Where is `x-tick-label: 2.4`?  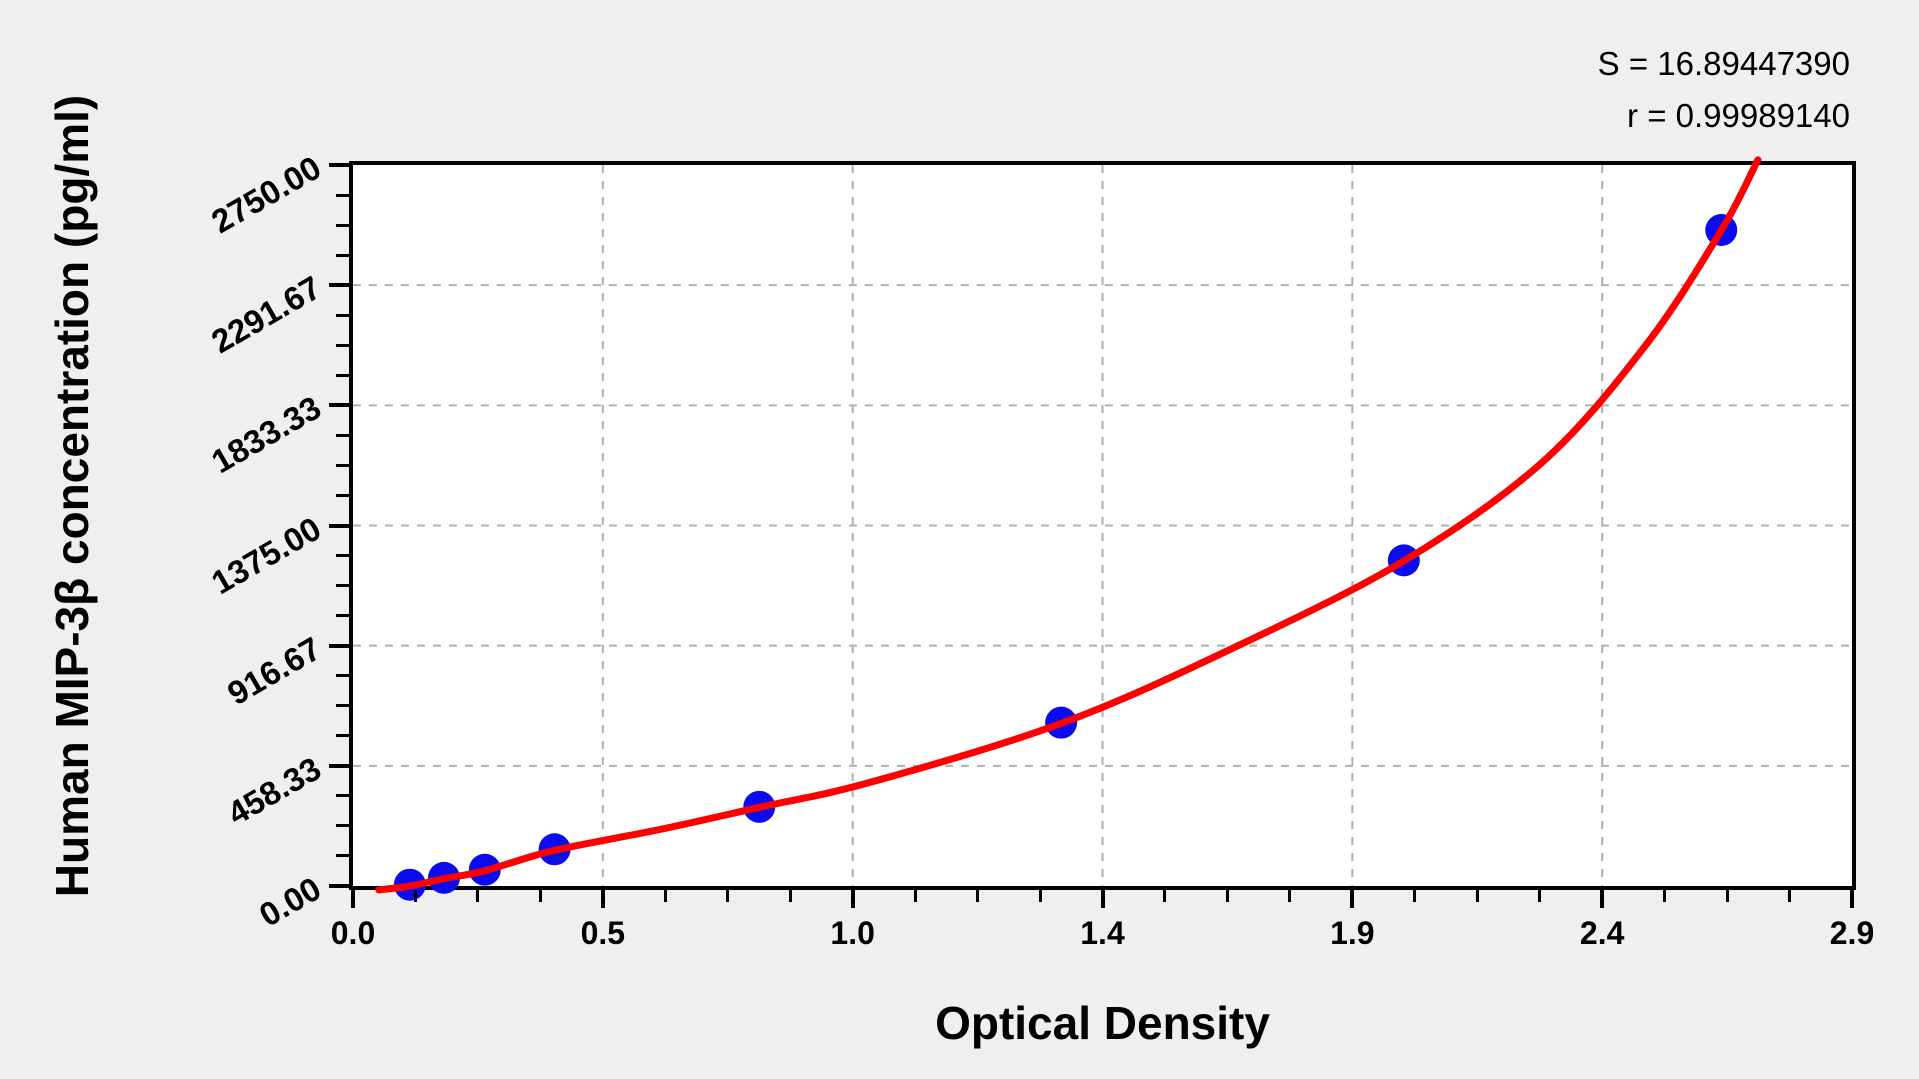
x-tick-label: 2.4 is located at coordinates (1602, 933).